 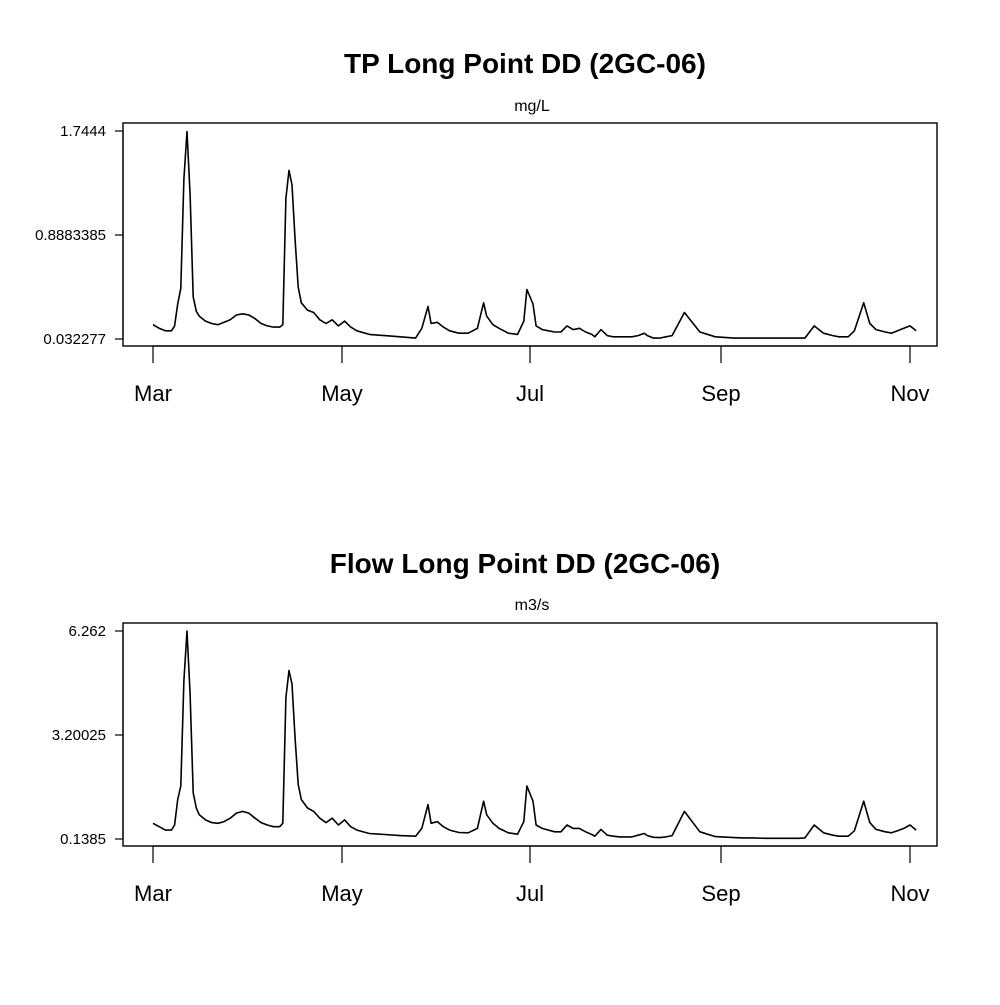 What do you see at coordinates (525, 563) in the screenshot?
I see `chart-title-flow: Flow Long Point DD (2GC-06)` at bounding box center [525, 563].